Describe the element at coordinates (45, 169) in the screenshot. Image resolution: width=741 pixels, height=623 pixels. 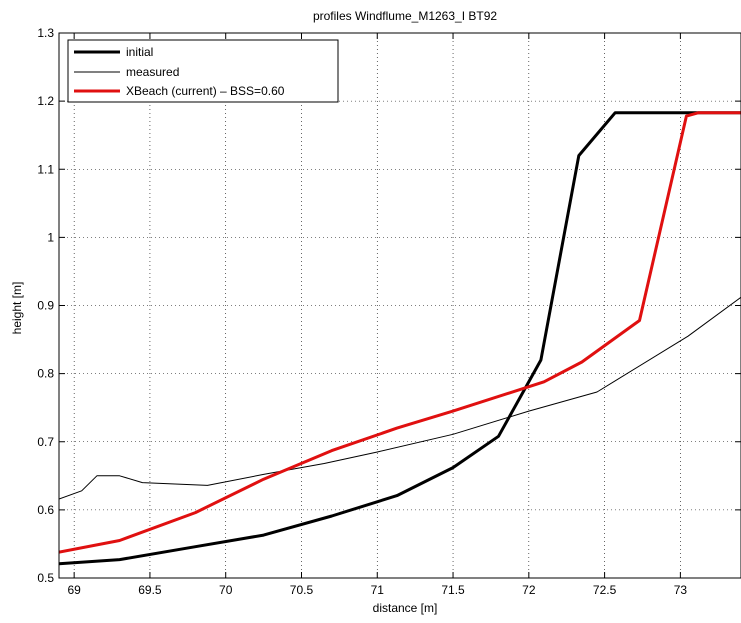
I see `y-tick-label: 1.1` at that location.